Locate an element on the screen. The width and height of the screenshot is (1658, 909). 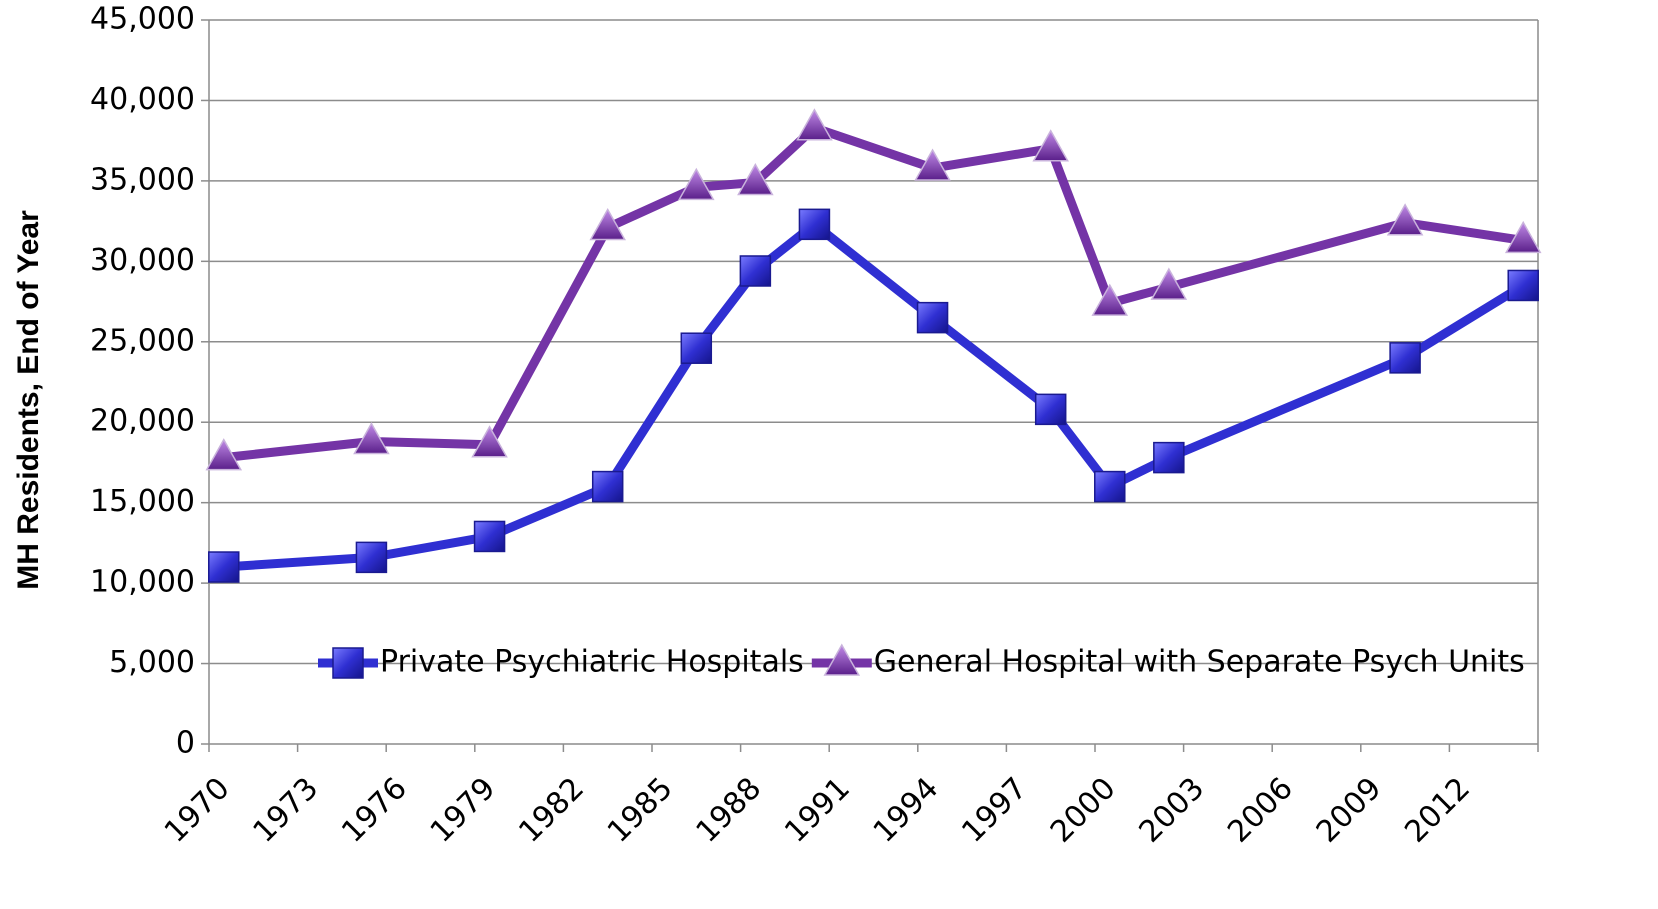
y-tick-label: 40,000 is located at coordinates (142, 99).